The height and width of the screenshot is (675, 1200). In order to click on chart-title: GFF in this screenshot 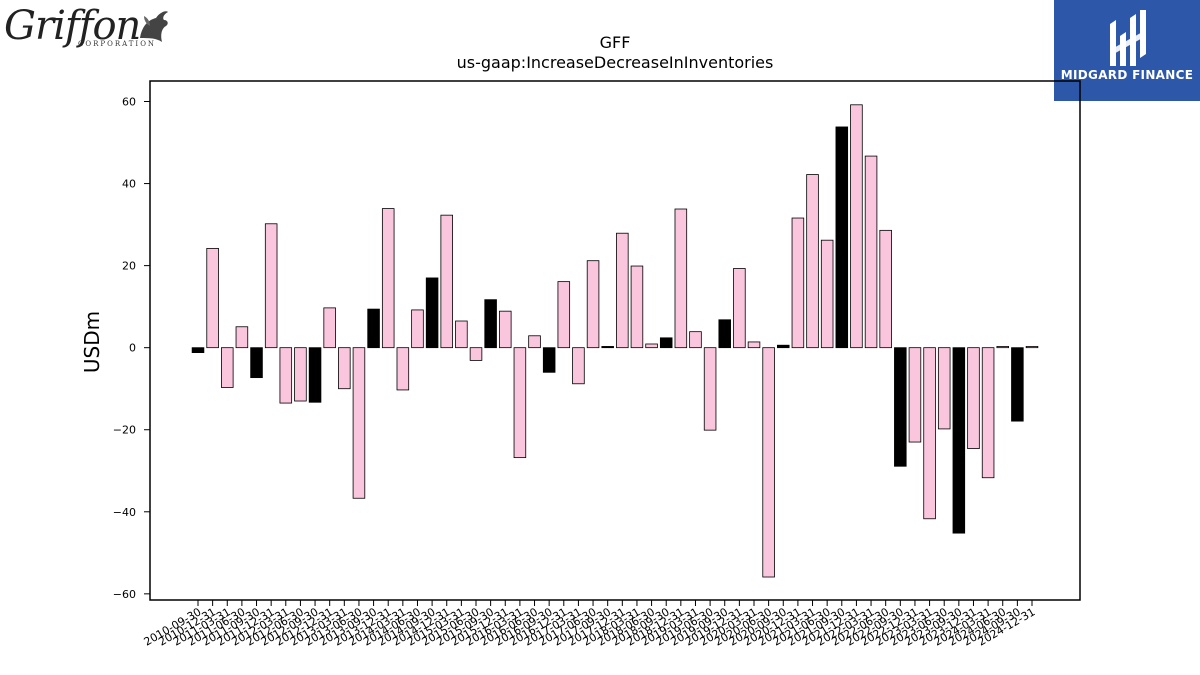, I will do `click(615, 42)`.